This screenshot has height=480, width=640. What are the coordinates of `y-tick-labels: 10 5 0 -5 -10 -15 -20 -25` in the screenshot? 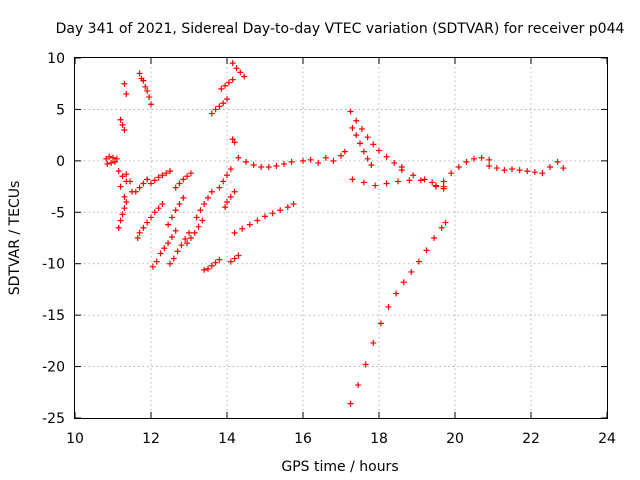 It's located at (53, 239).